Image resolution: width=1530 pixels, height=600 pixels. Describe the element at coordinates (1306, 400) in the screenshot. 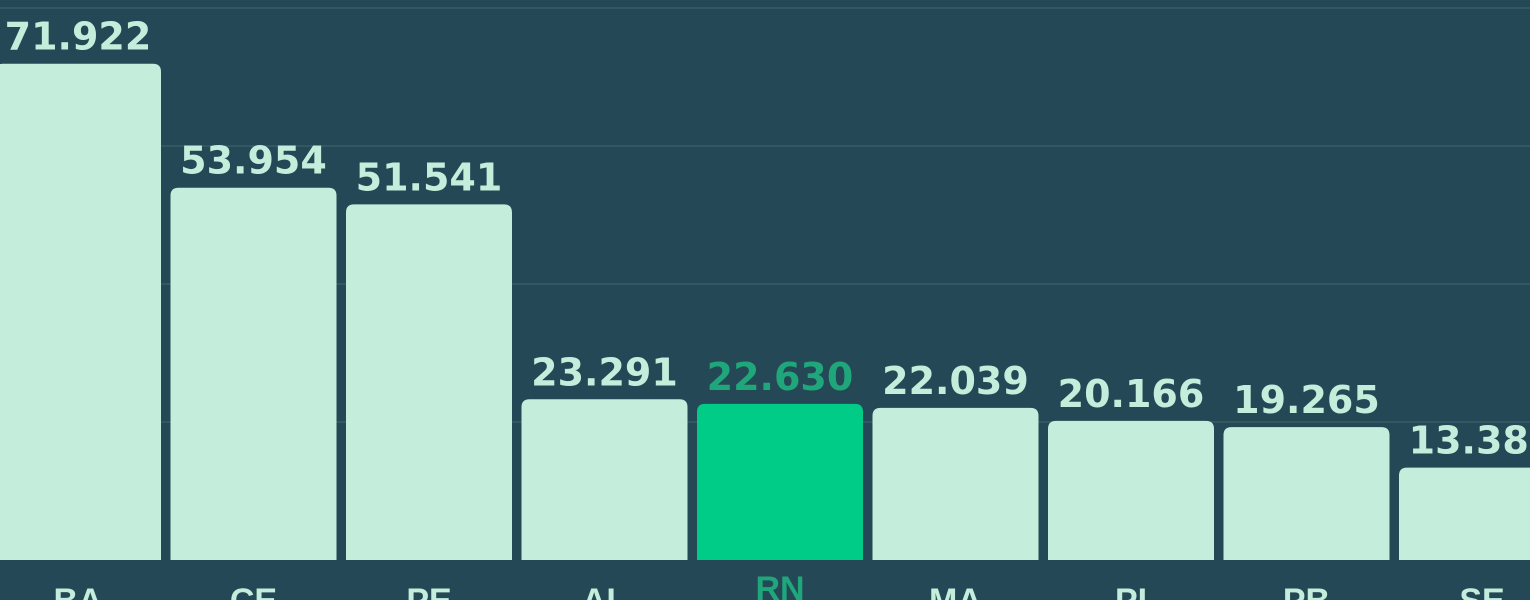

I see `value-label: 19.265` at that location.